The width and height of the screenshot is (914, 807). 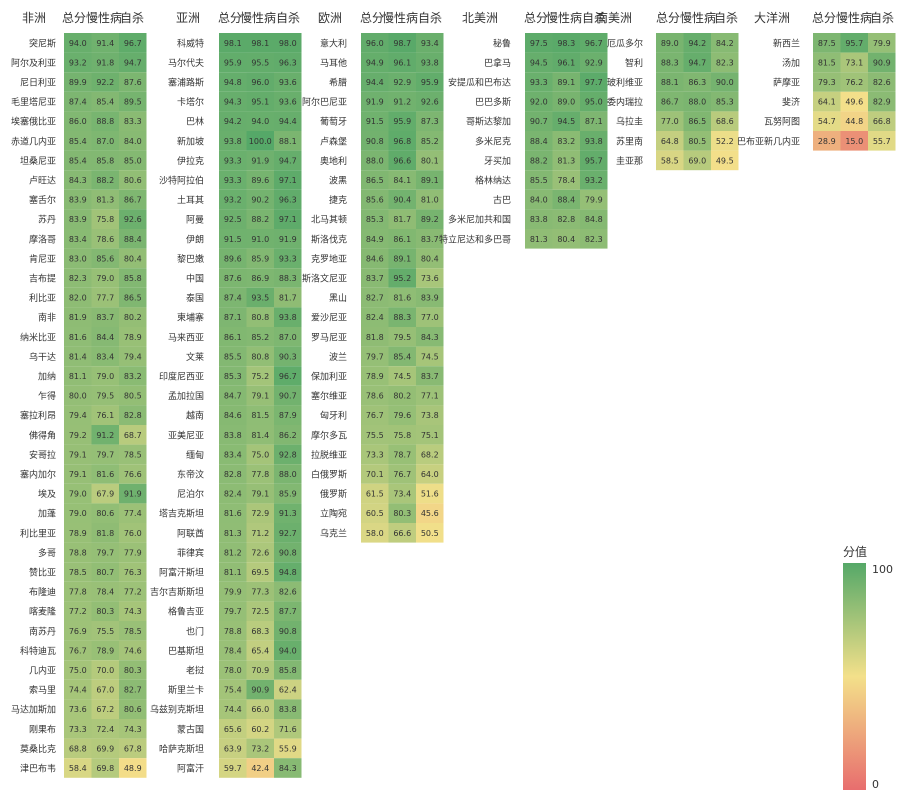 I want to click on country-label: 沙特阿拉伯, so click(x=181, y=181).